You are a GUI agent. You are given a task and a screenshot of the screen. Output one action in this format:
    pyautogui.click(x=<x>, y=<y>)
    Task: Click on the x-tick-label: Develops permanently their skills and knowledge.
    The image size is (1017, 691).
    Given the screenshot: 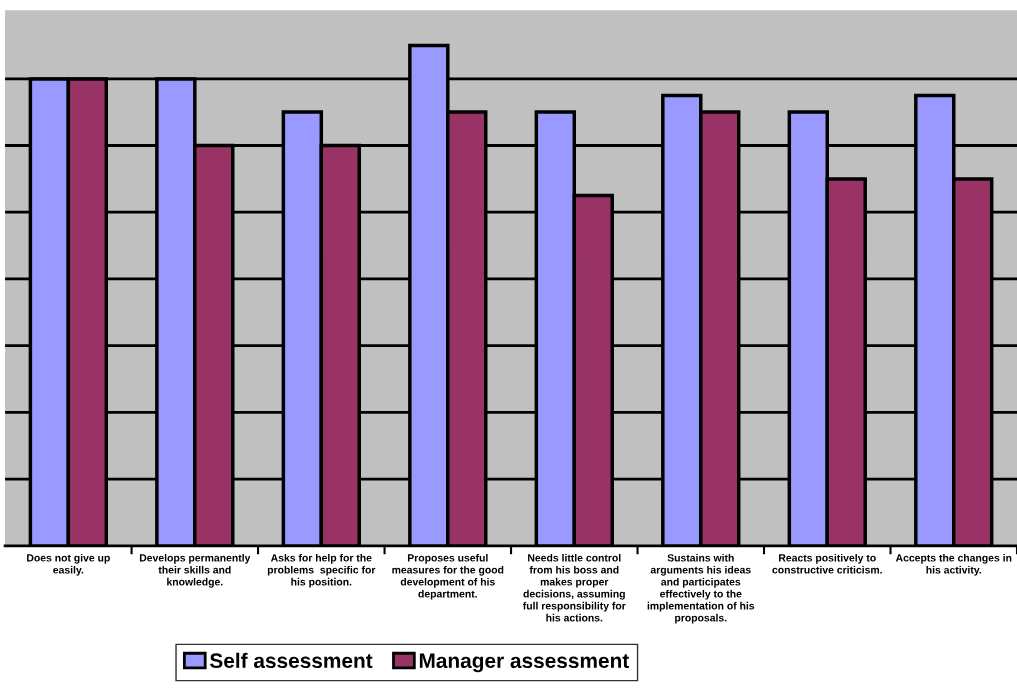 What is the action you would take?
    pyautogui.click(x=195, y=570)
    